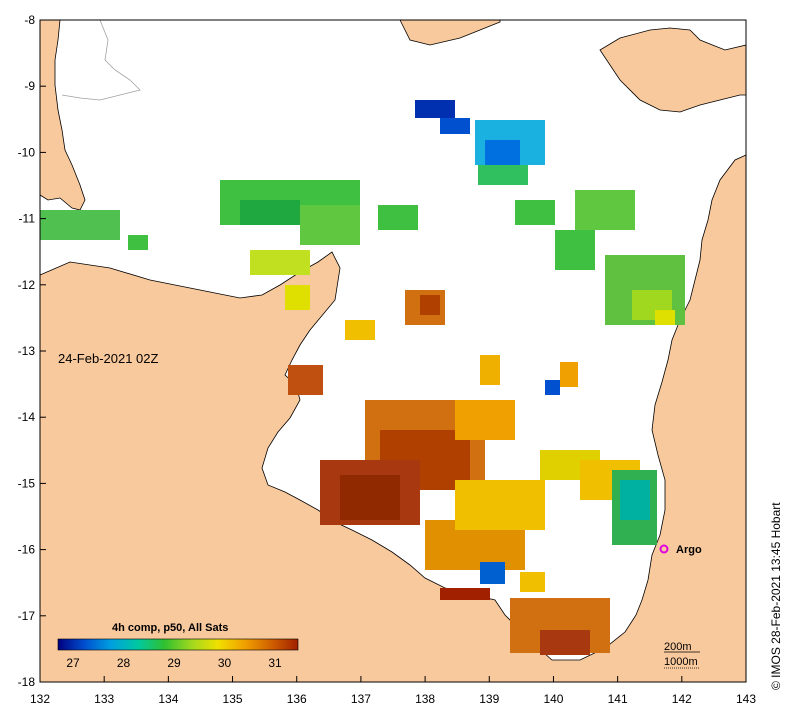 This screenshot has height=716, width=791. What do you see at coordinates (489, 699) in the screenshot?
I see `x-tick-label: 139` at bounding box center [489, 699].